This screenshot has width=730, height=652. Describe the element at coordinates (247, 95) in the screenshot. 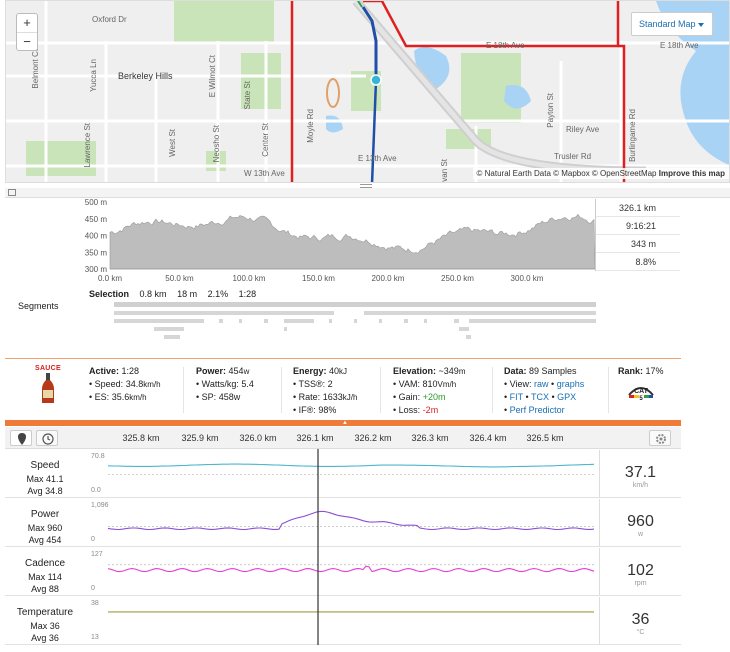

I see `map-label: State St` at that location.